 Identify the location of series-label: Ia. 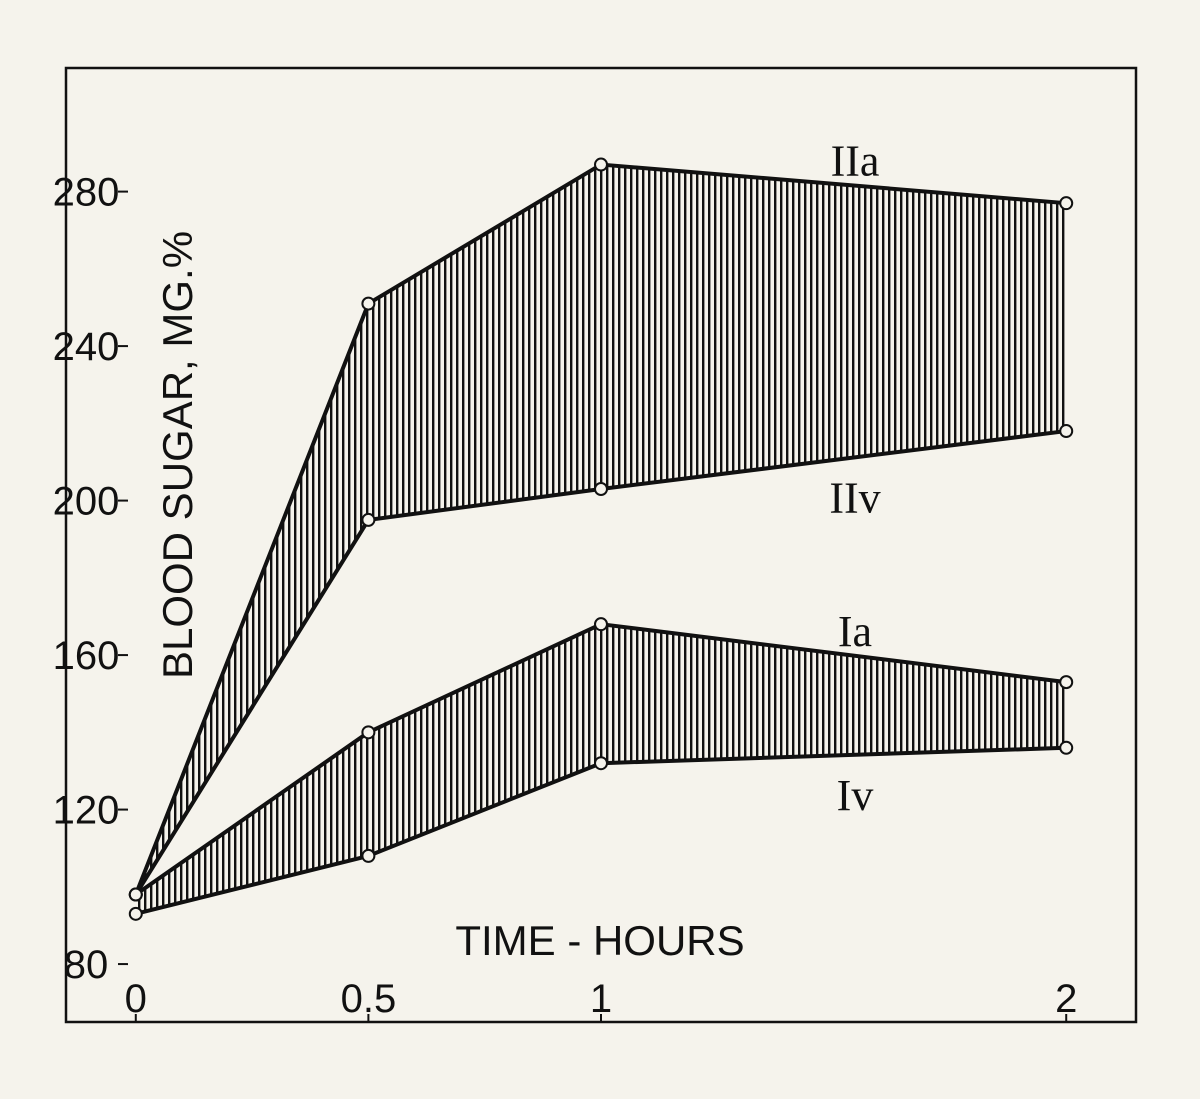
(855, 631).